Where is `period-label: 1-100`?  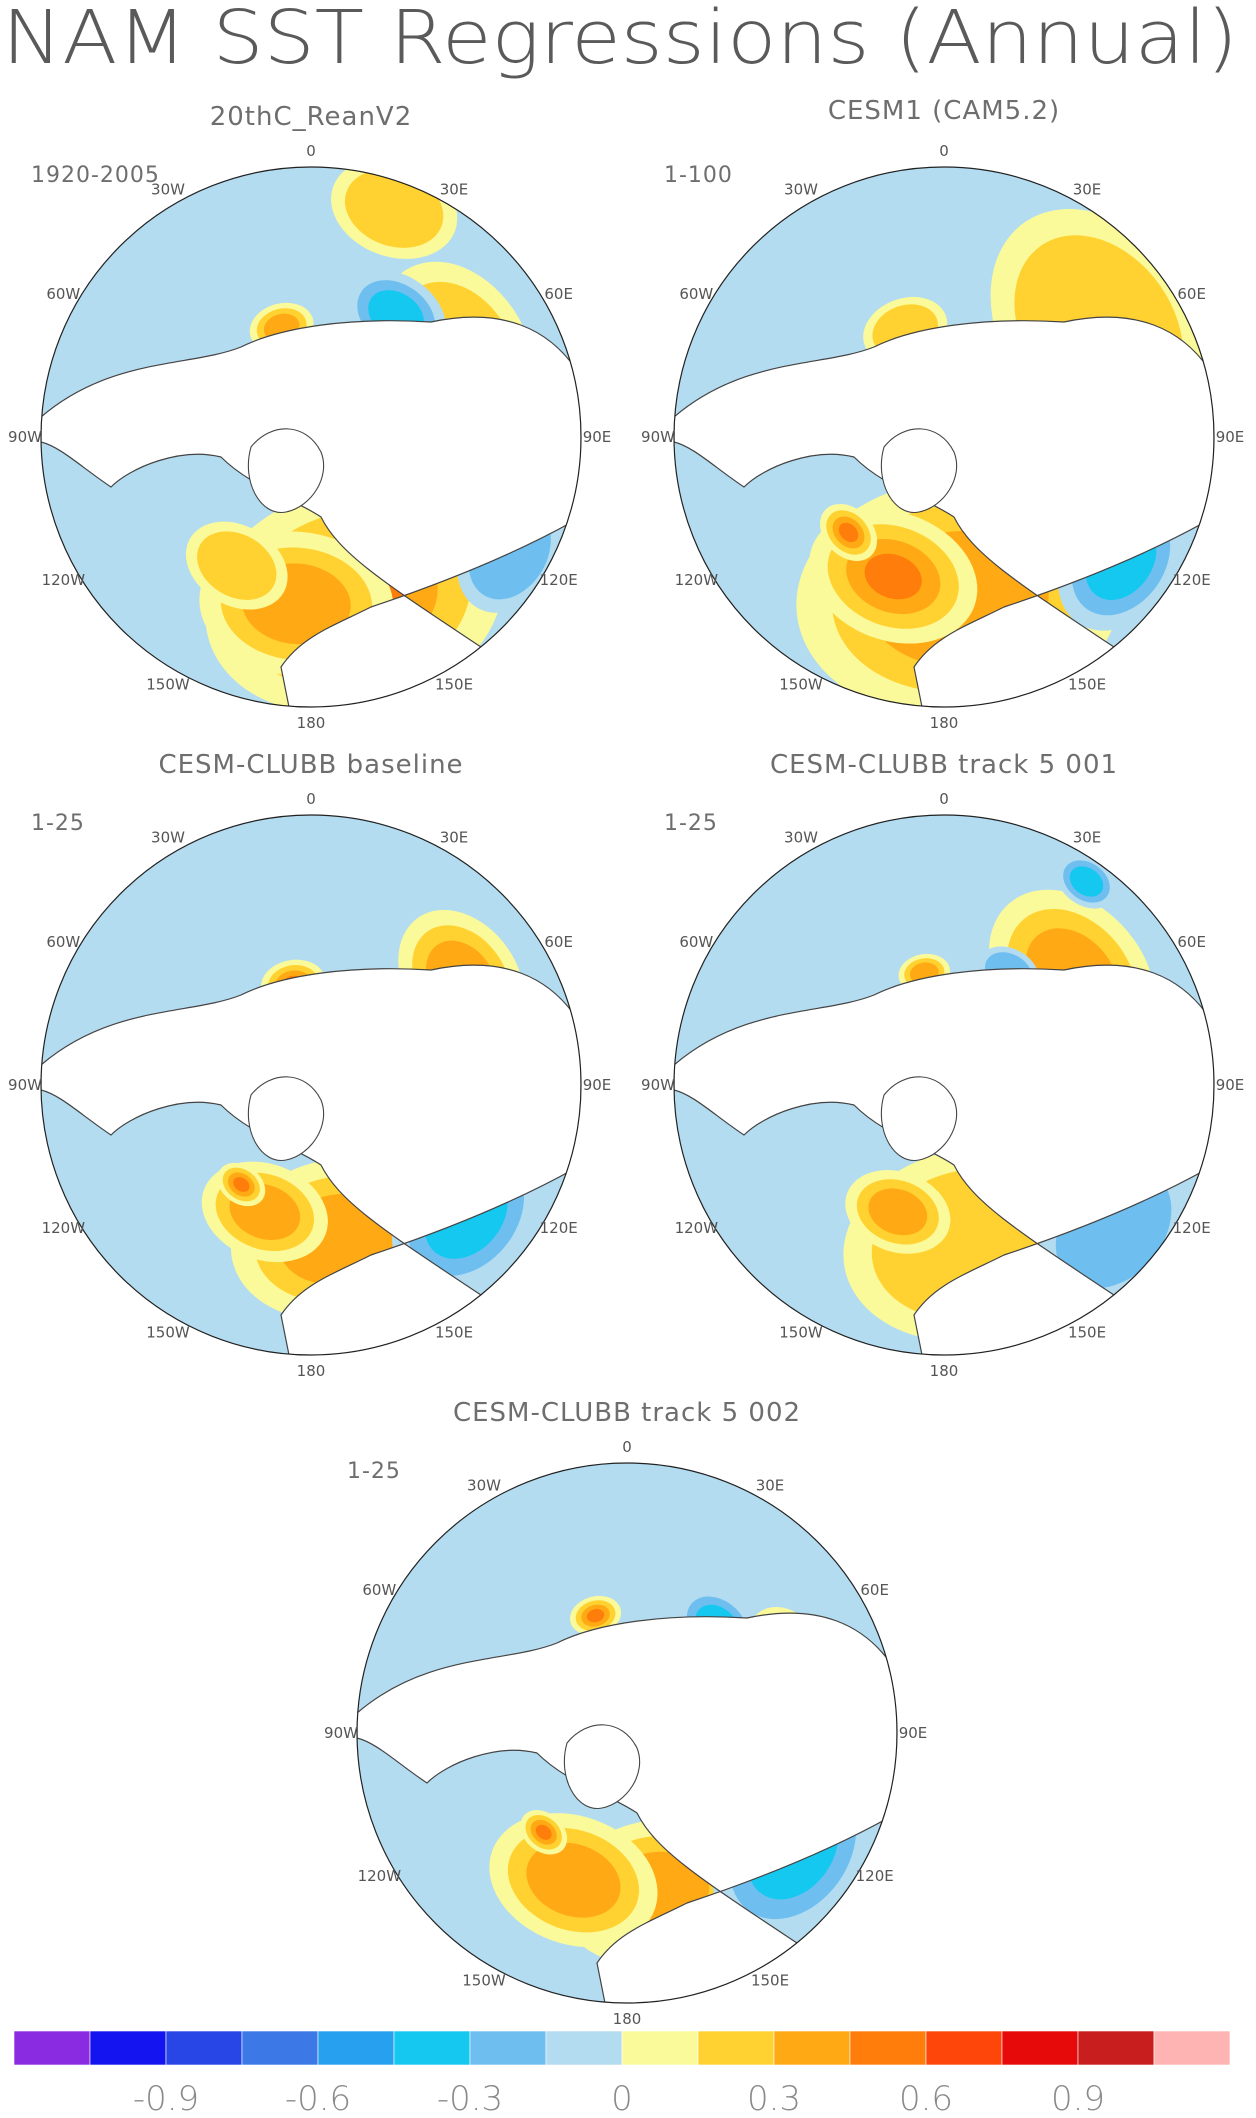
period-label: 1-100 is located at coordinates (698, 175).